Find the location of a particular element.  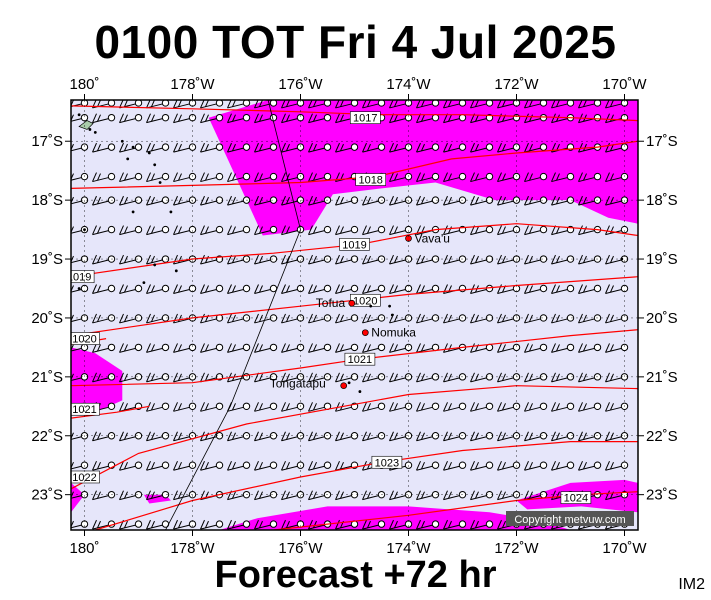

place-label: Tongatapu is located at coordinates (298, 384).